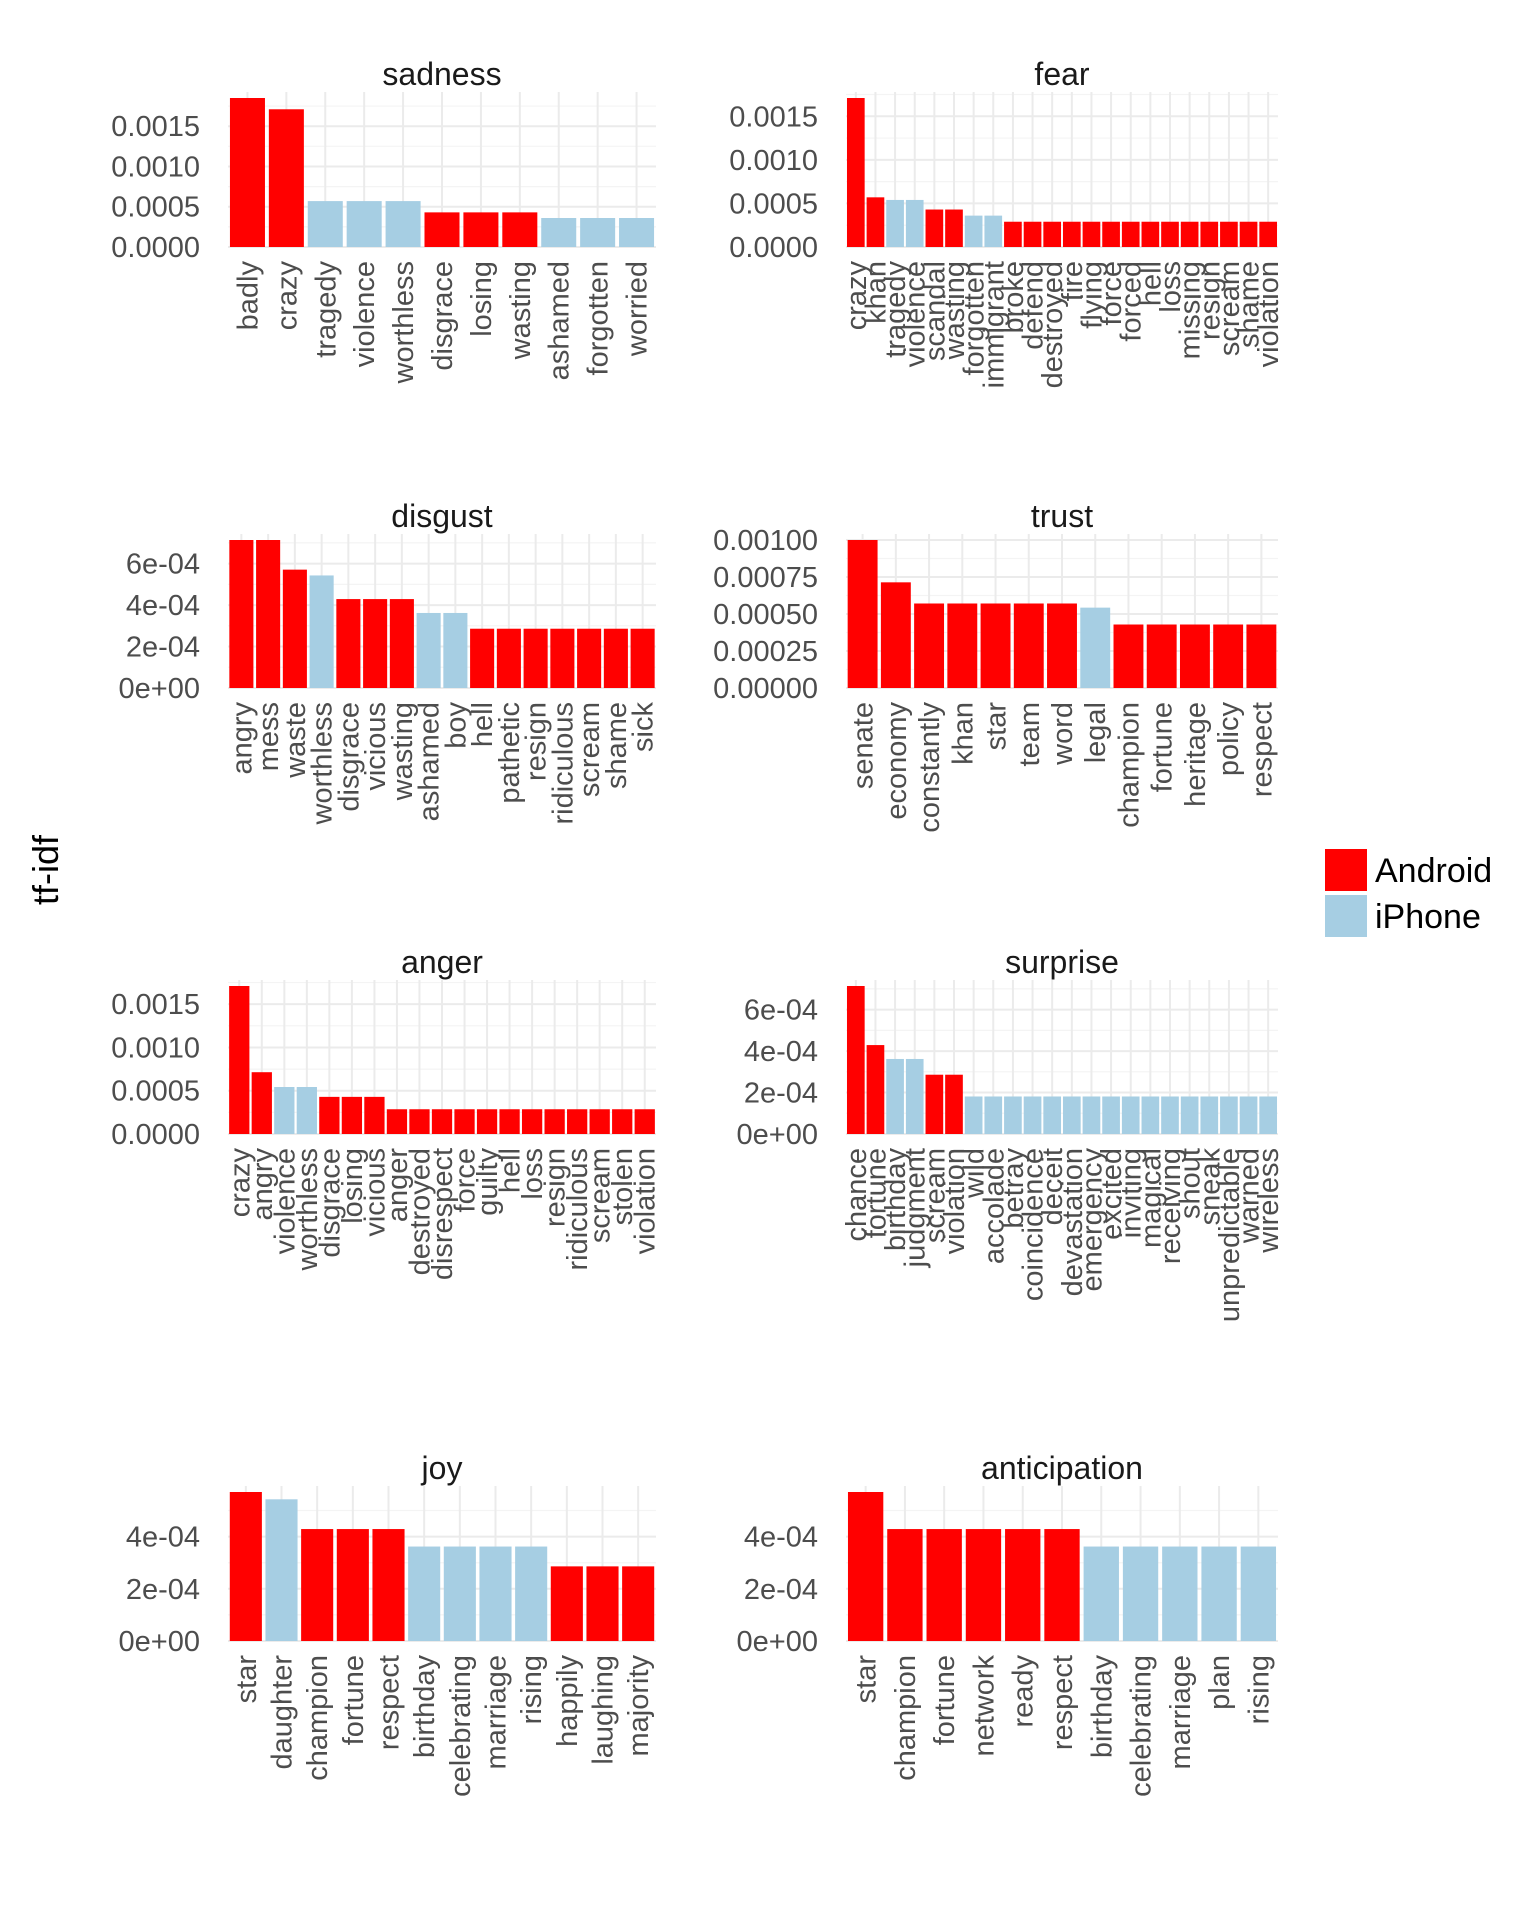 This screenshot has height=1920, width=1536. Describe the element at coordinates (318, 1718) in the screenshot. I see `x-tick-label: champion` at that location.